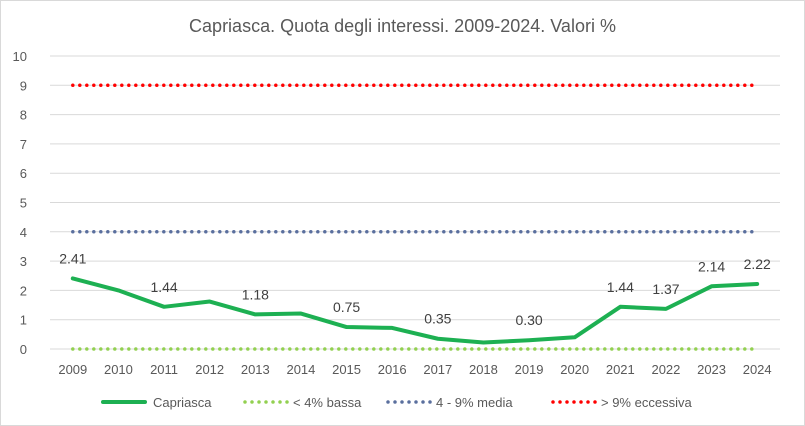  I want to click on y-axis-ticks: 0 1 2 3 4 5 6 7 8 9 10, so click(20, 203).